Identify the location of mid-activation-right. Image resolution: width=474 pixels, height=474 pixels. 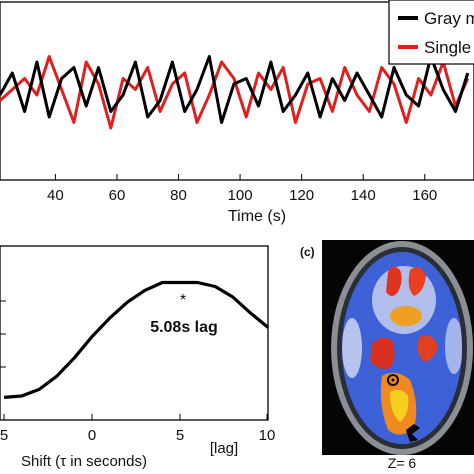
(427, 348).